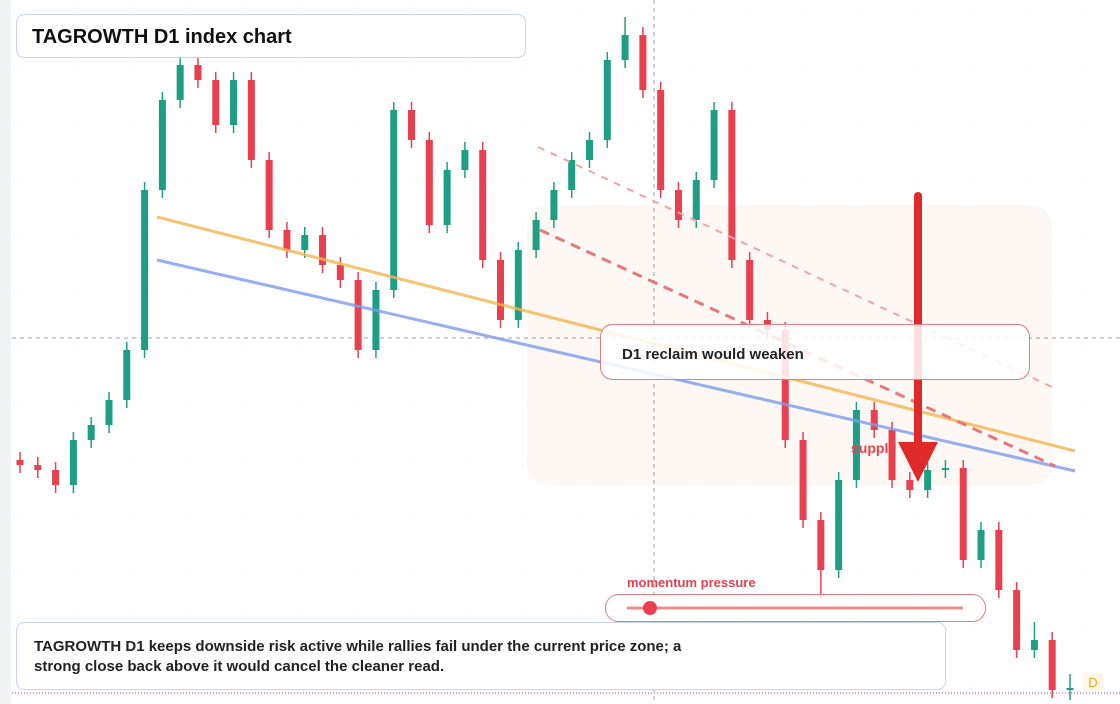  I want to click on momentum-label: momentum pressure, so click(691, 582).